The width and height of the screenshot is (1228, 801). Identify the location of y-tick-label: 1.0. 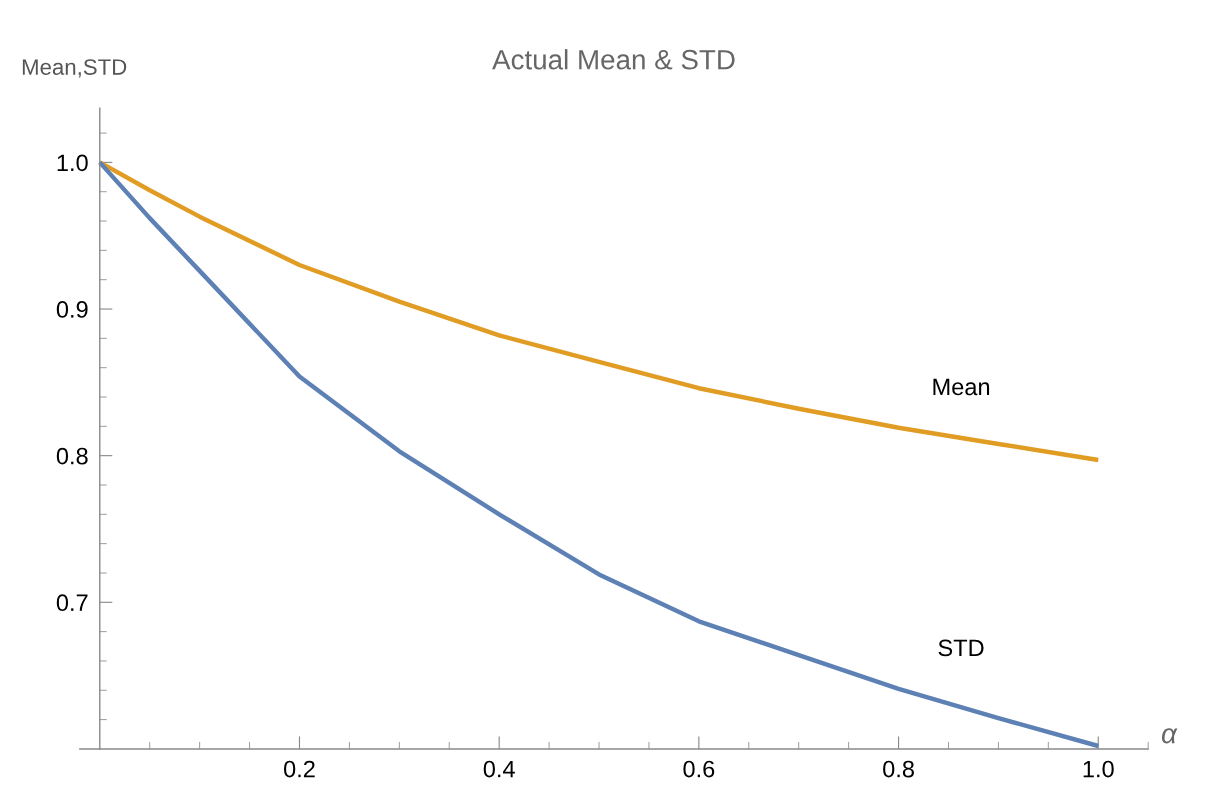
(72, 163).